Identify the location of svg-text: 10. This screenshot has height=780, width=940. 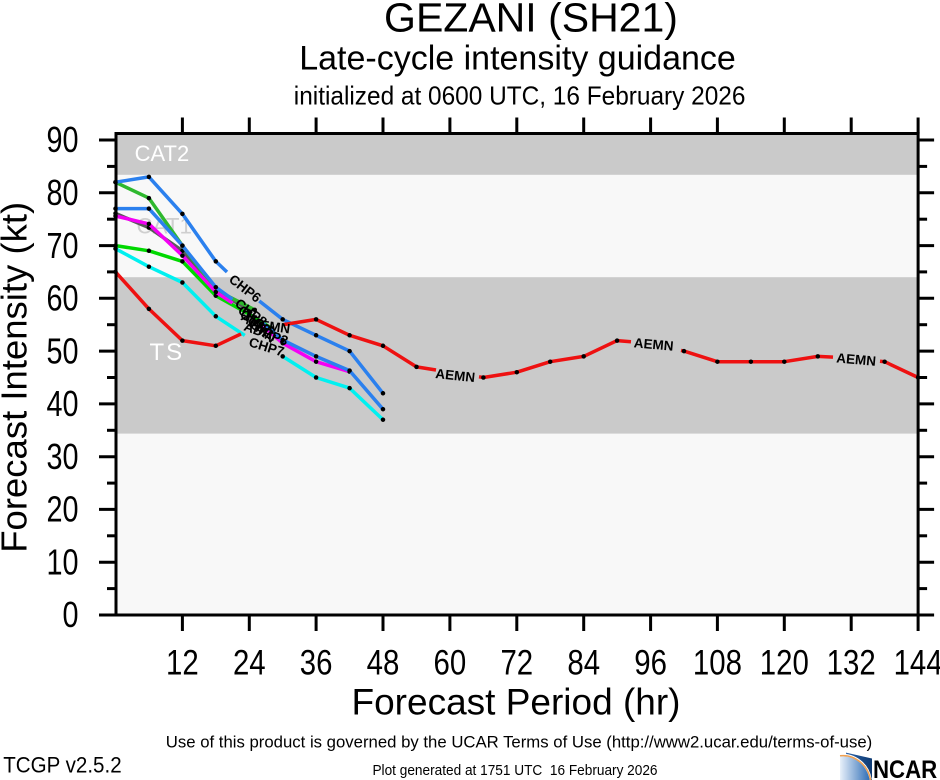
(62, 561).